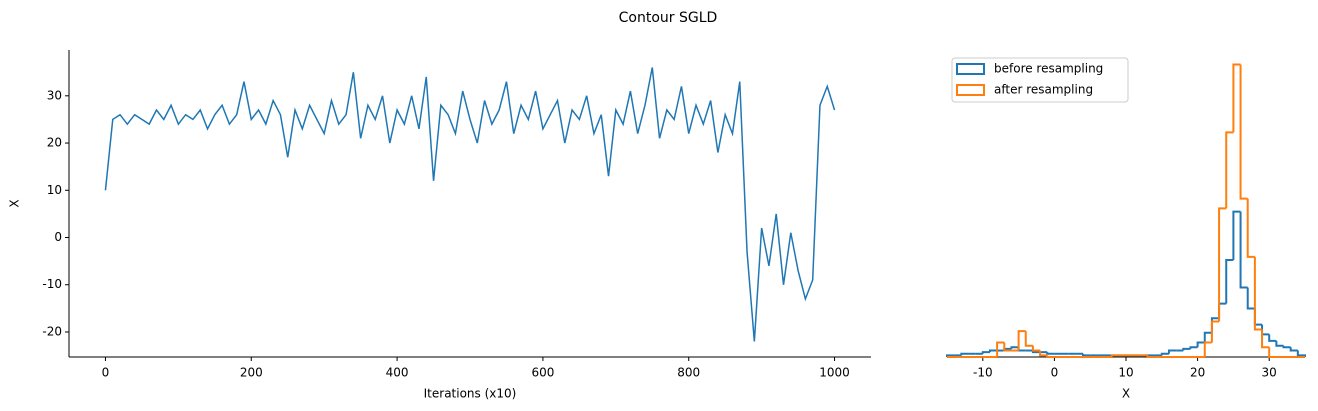  Describe the element at coordinates (1040, 80) in the screenshot. I see `legend-box` at that location.